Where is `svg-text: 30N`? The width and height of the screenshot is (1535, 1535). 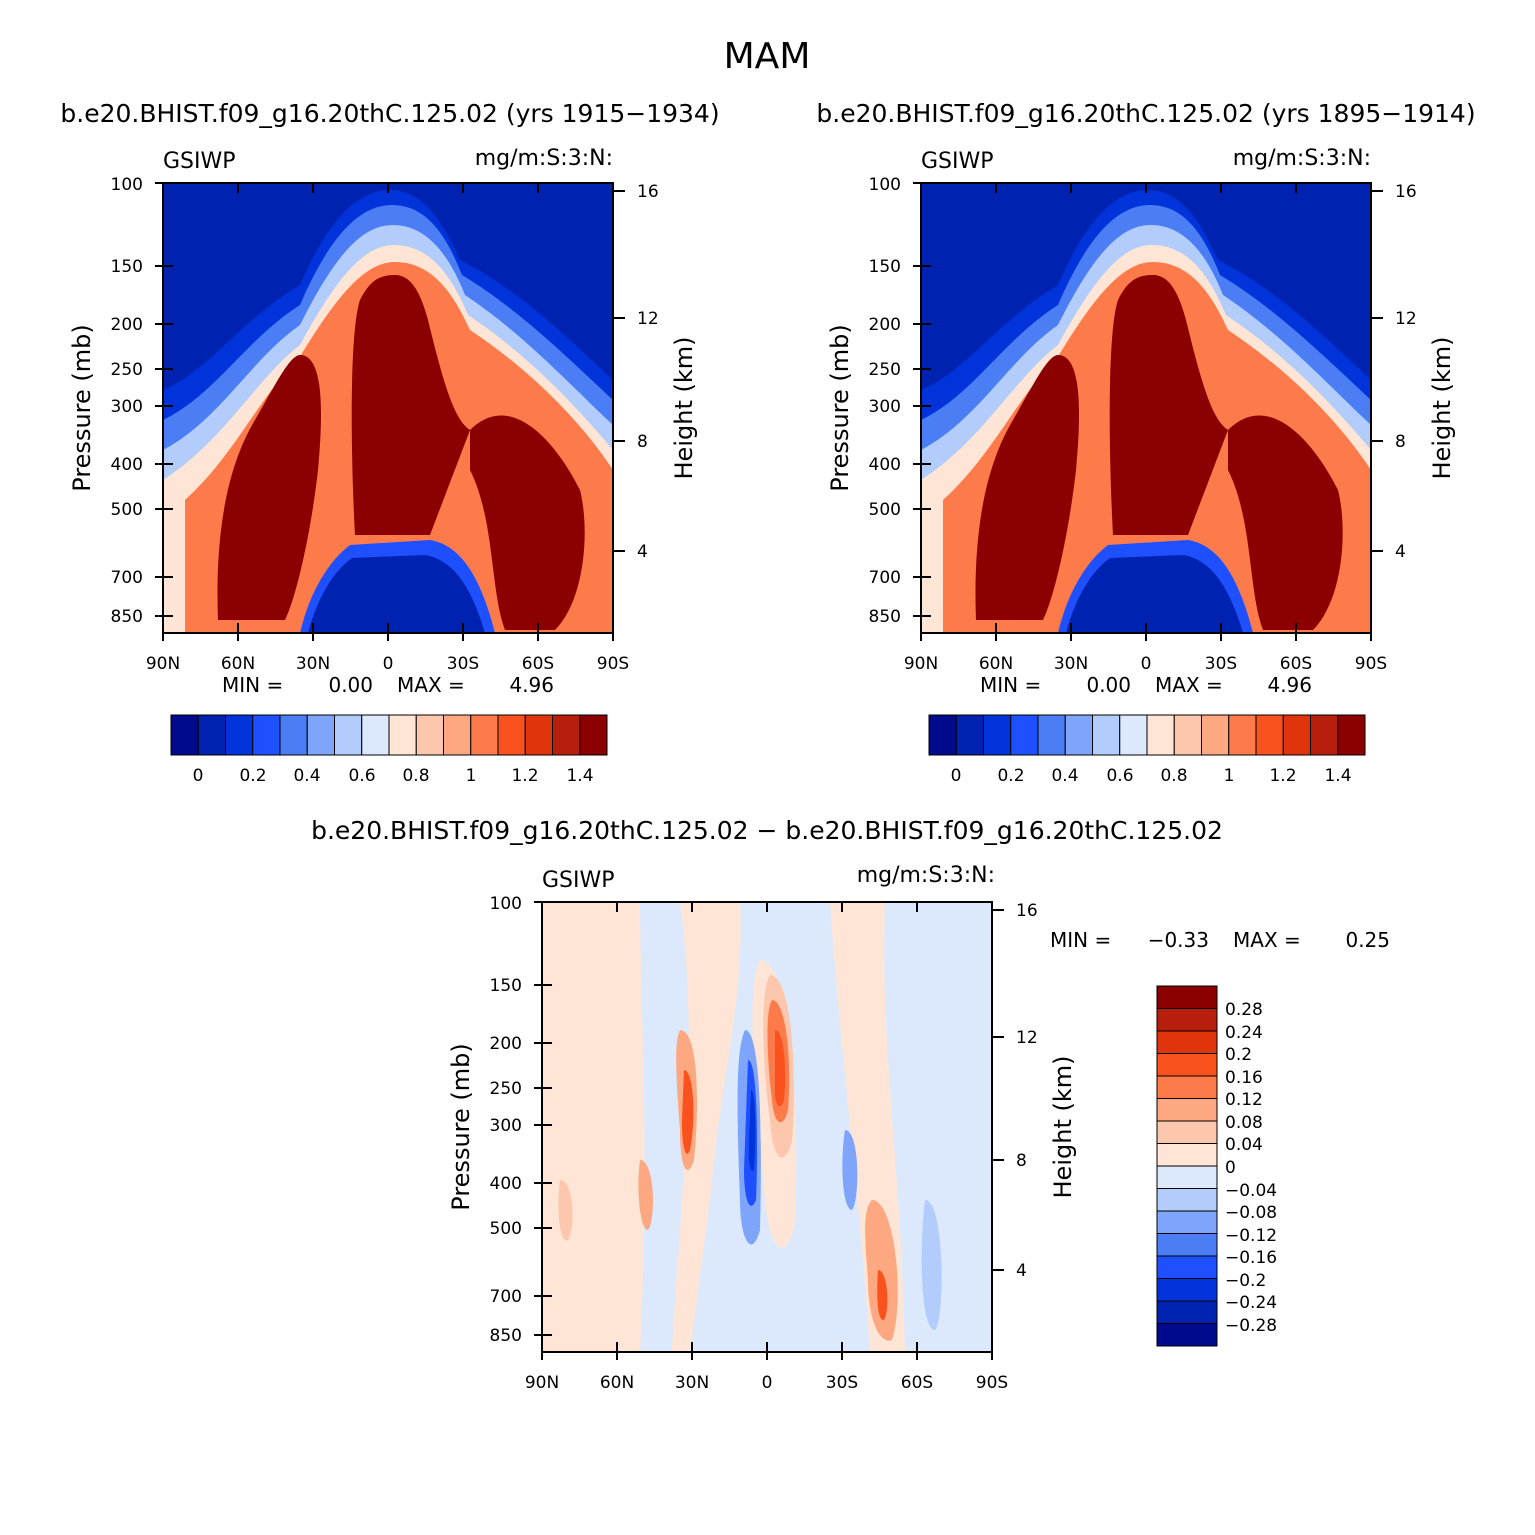 svg-text: 30N is located at coordinates (313, 664).